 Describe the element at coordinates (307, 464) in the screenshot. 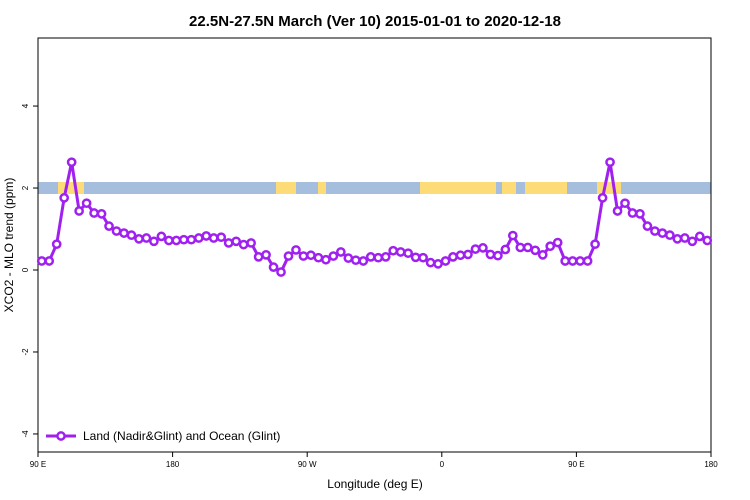

I see `x-tick-label: 90 W` at that location.